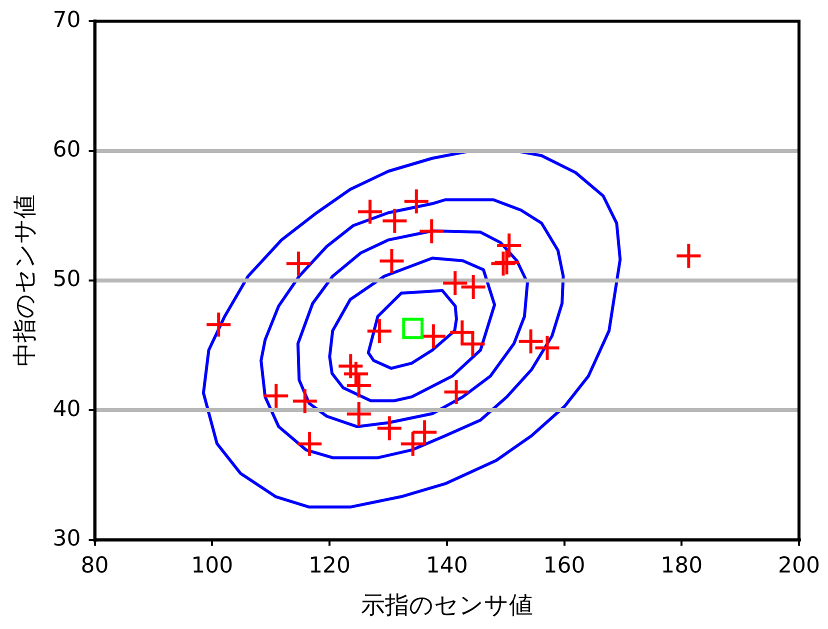 The height and width of the screenshot is (629, 828). What do you see at coordinates (564, 566) in the screenshot?
I see `x-tick-label: 160` at bounding box center [564, 566].